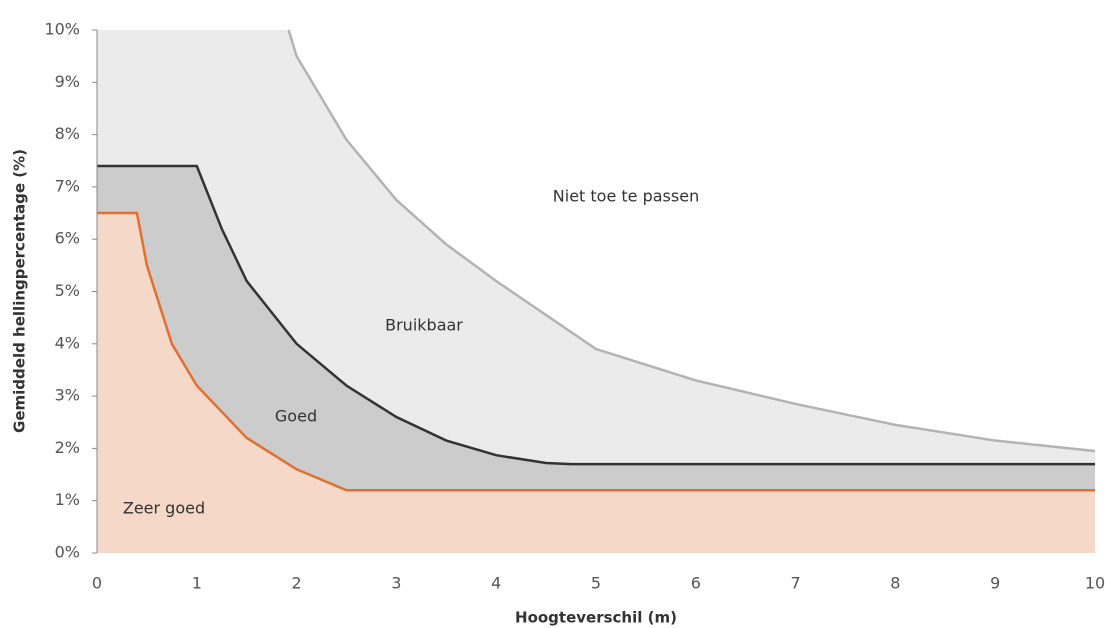 This screenshot has width=1105, height=628. What do you see at coordinates (1095, 583) in the screenshot?
I see `x-tick-label: 10` at bounding box center [1095, 583].